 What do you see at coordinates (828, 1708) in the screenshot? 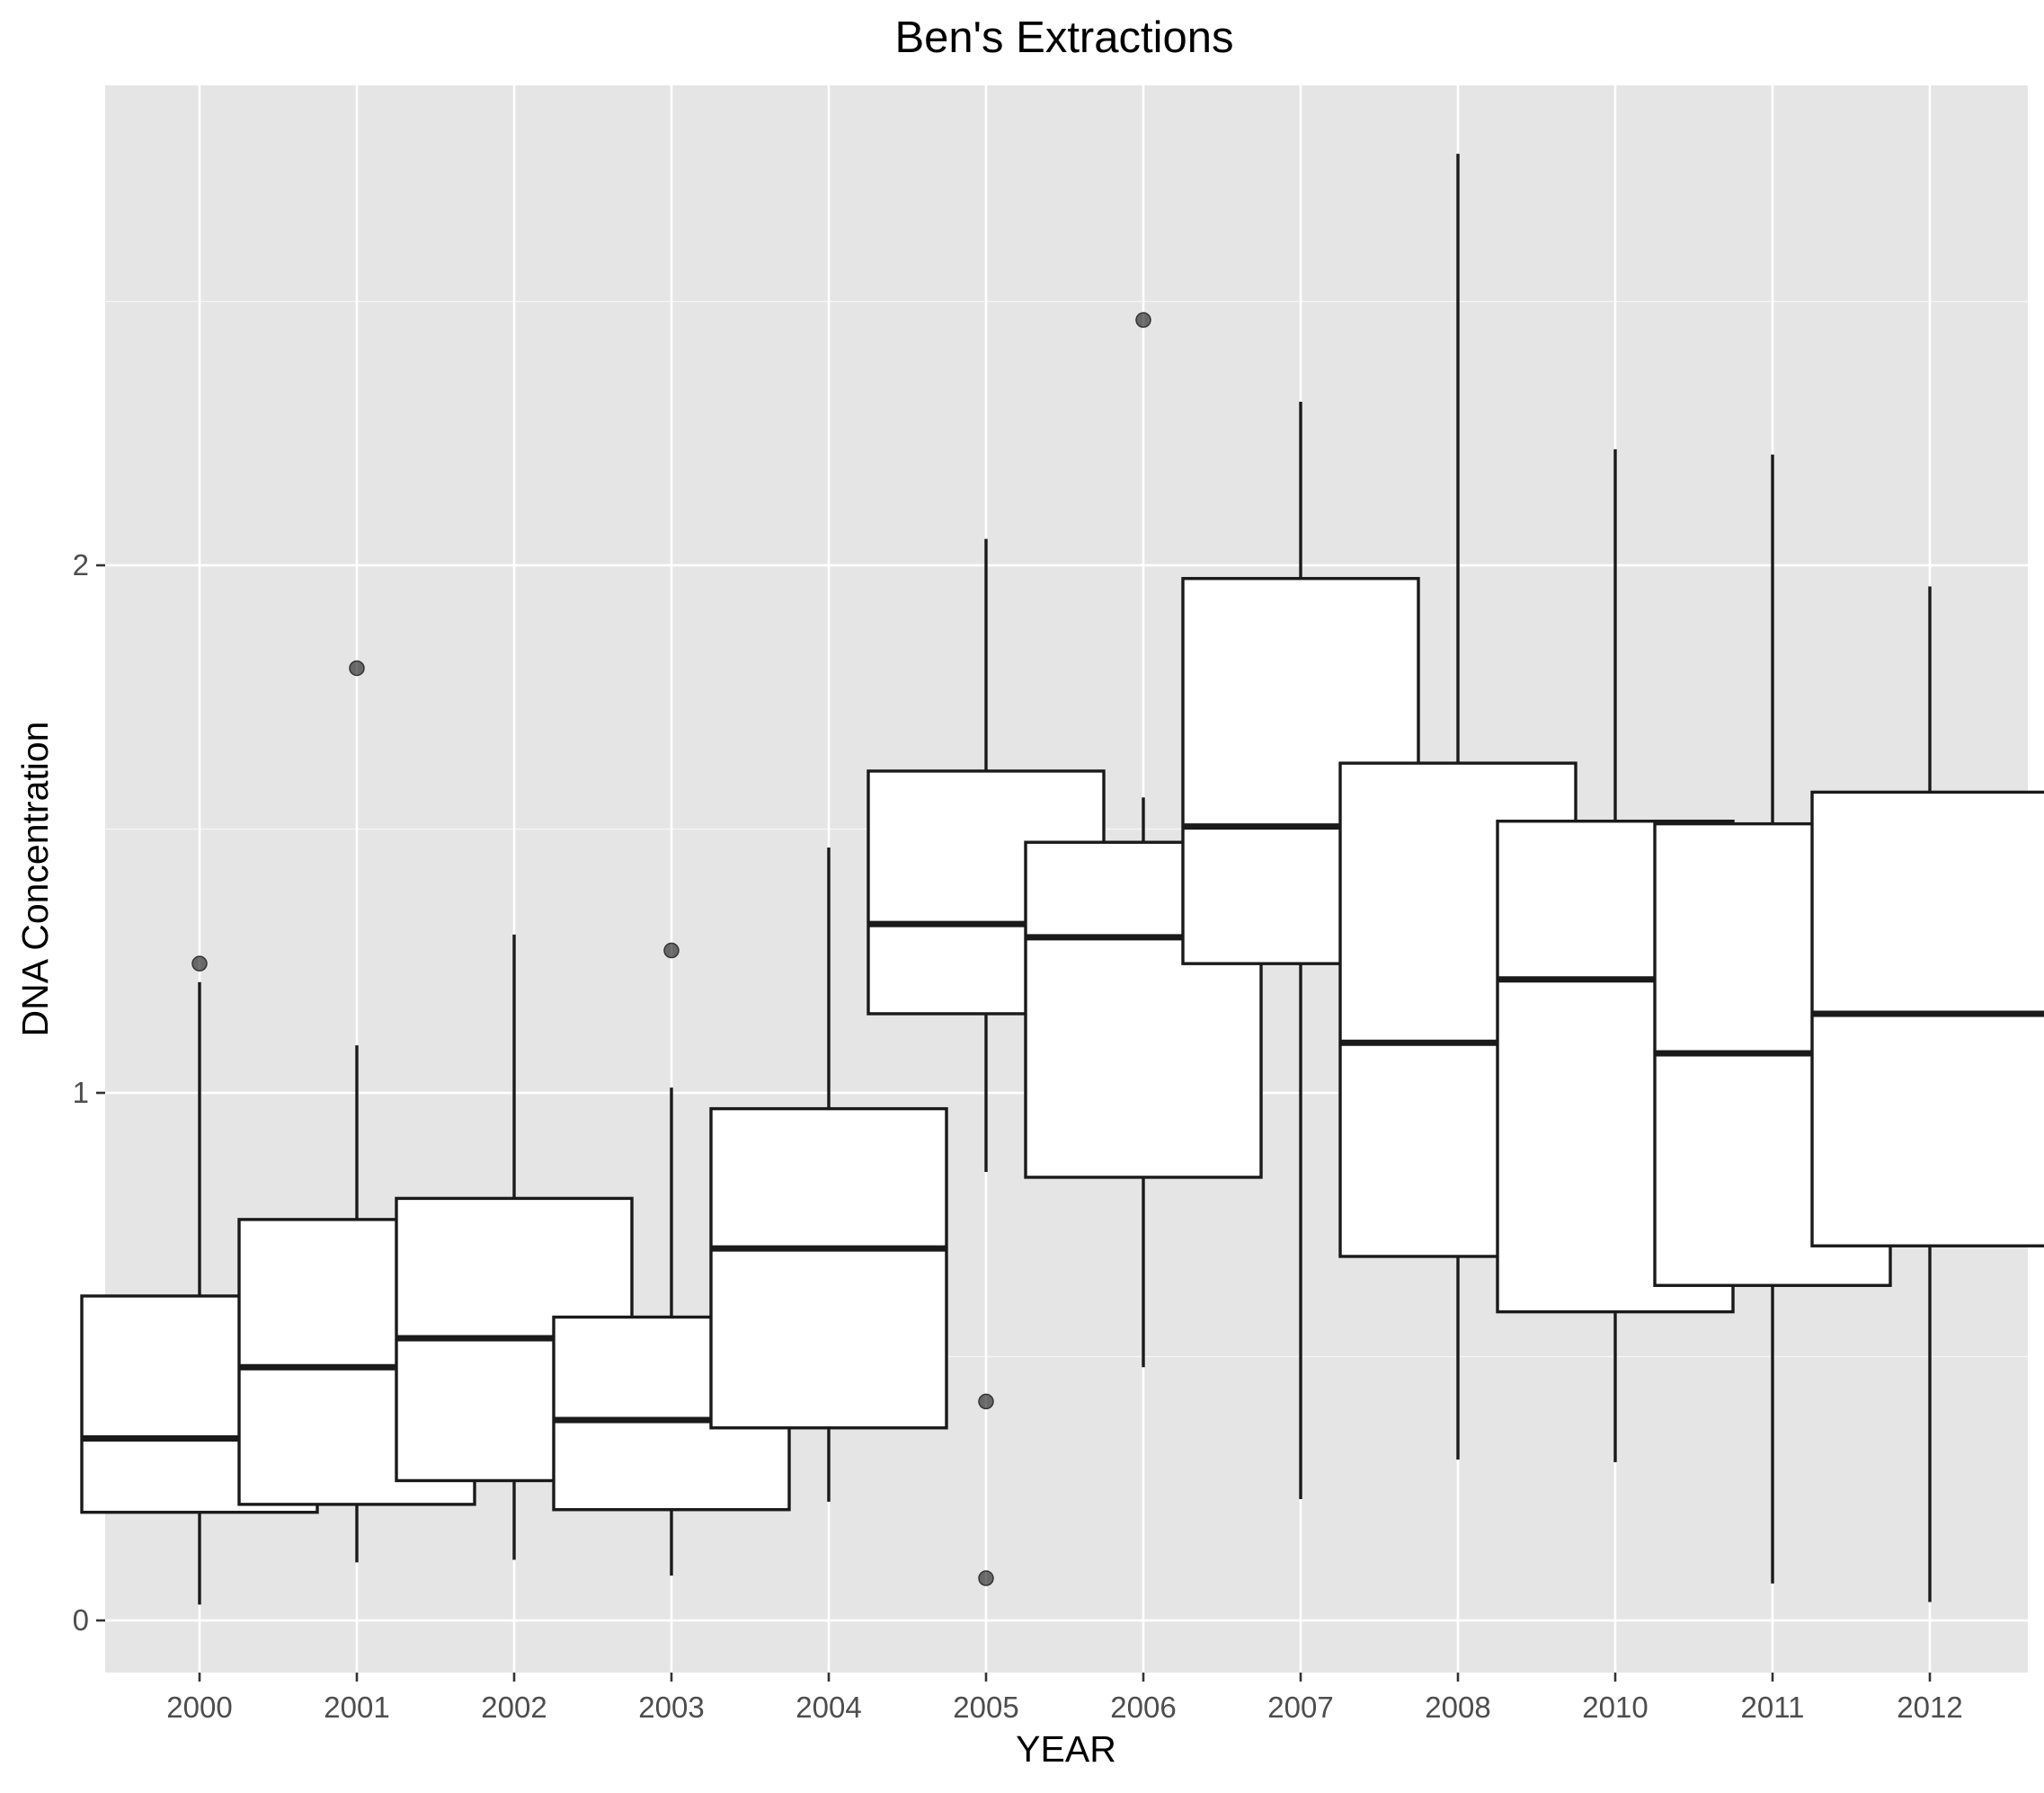
I see `x-tick-label: 2004` at bounding box center [828, 1708].